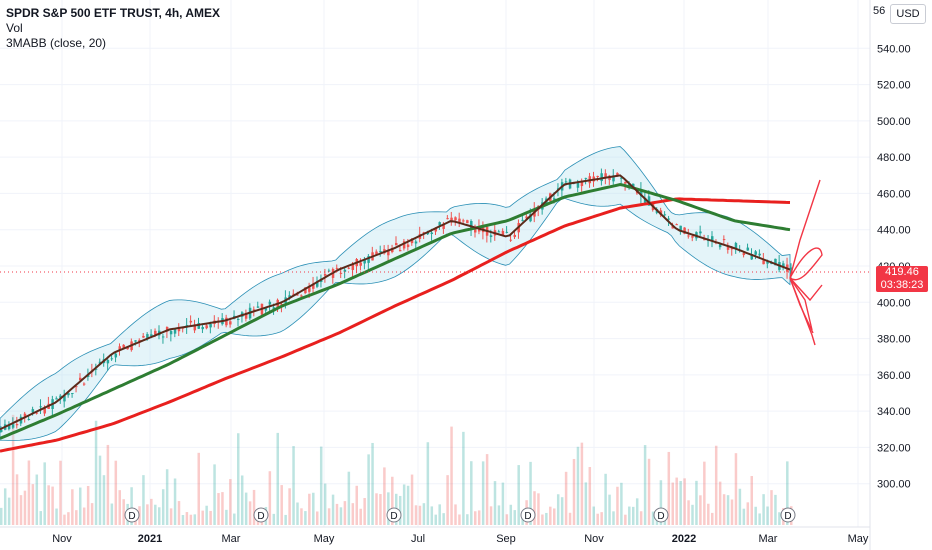 The image size is (932, 550). I want to click on time-tick-label: Mar, so click(231, 539).